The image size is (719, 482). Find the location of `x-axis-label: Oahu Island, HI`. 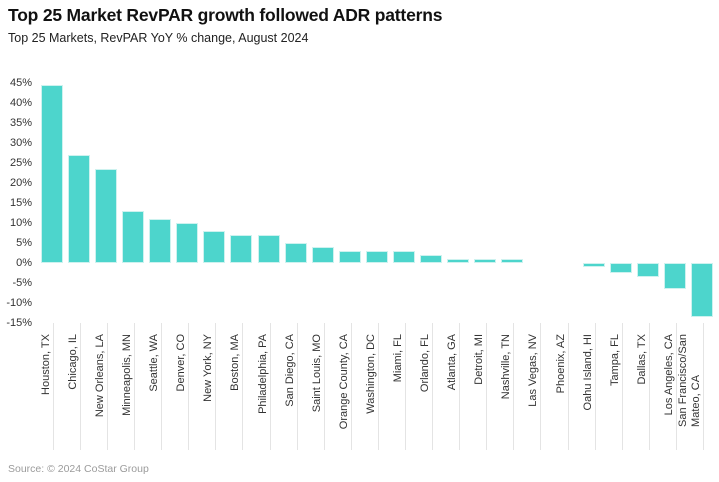

x-axis-label: Oahu Island, HI is located at coordinates (587, 372).